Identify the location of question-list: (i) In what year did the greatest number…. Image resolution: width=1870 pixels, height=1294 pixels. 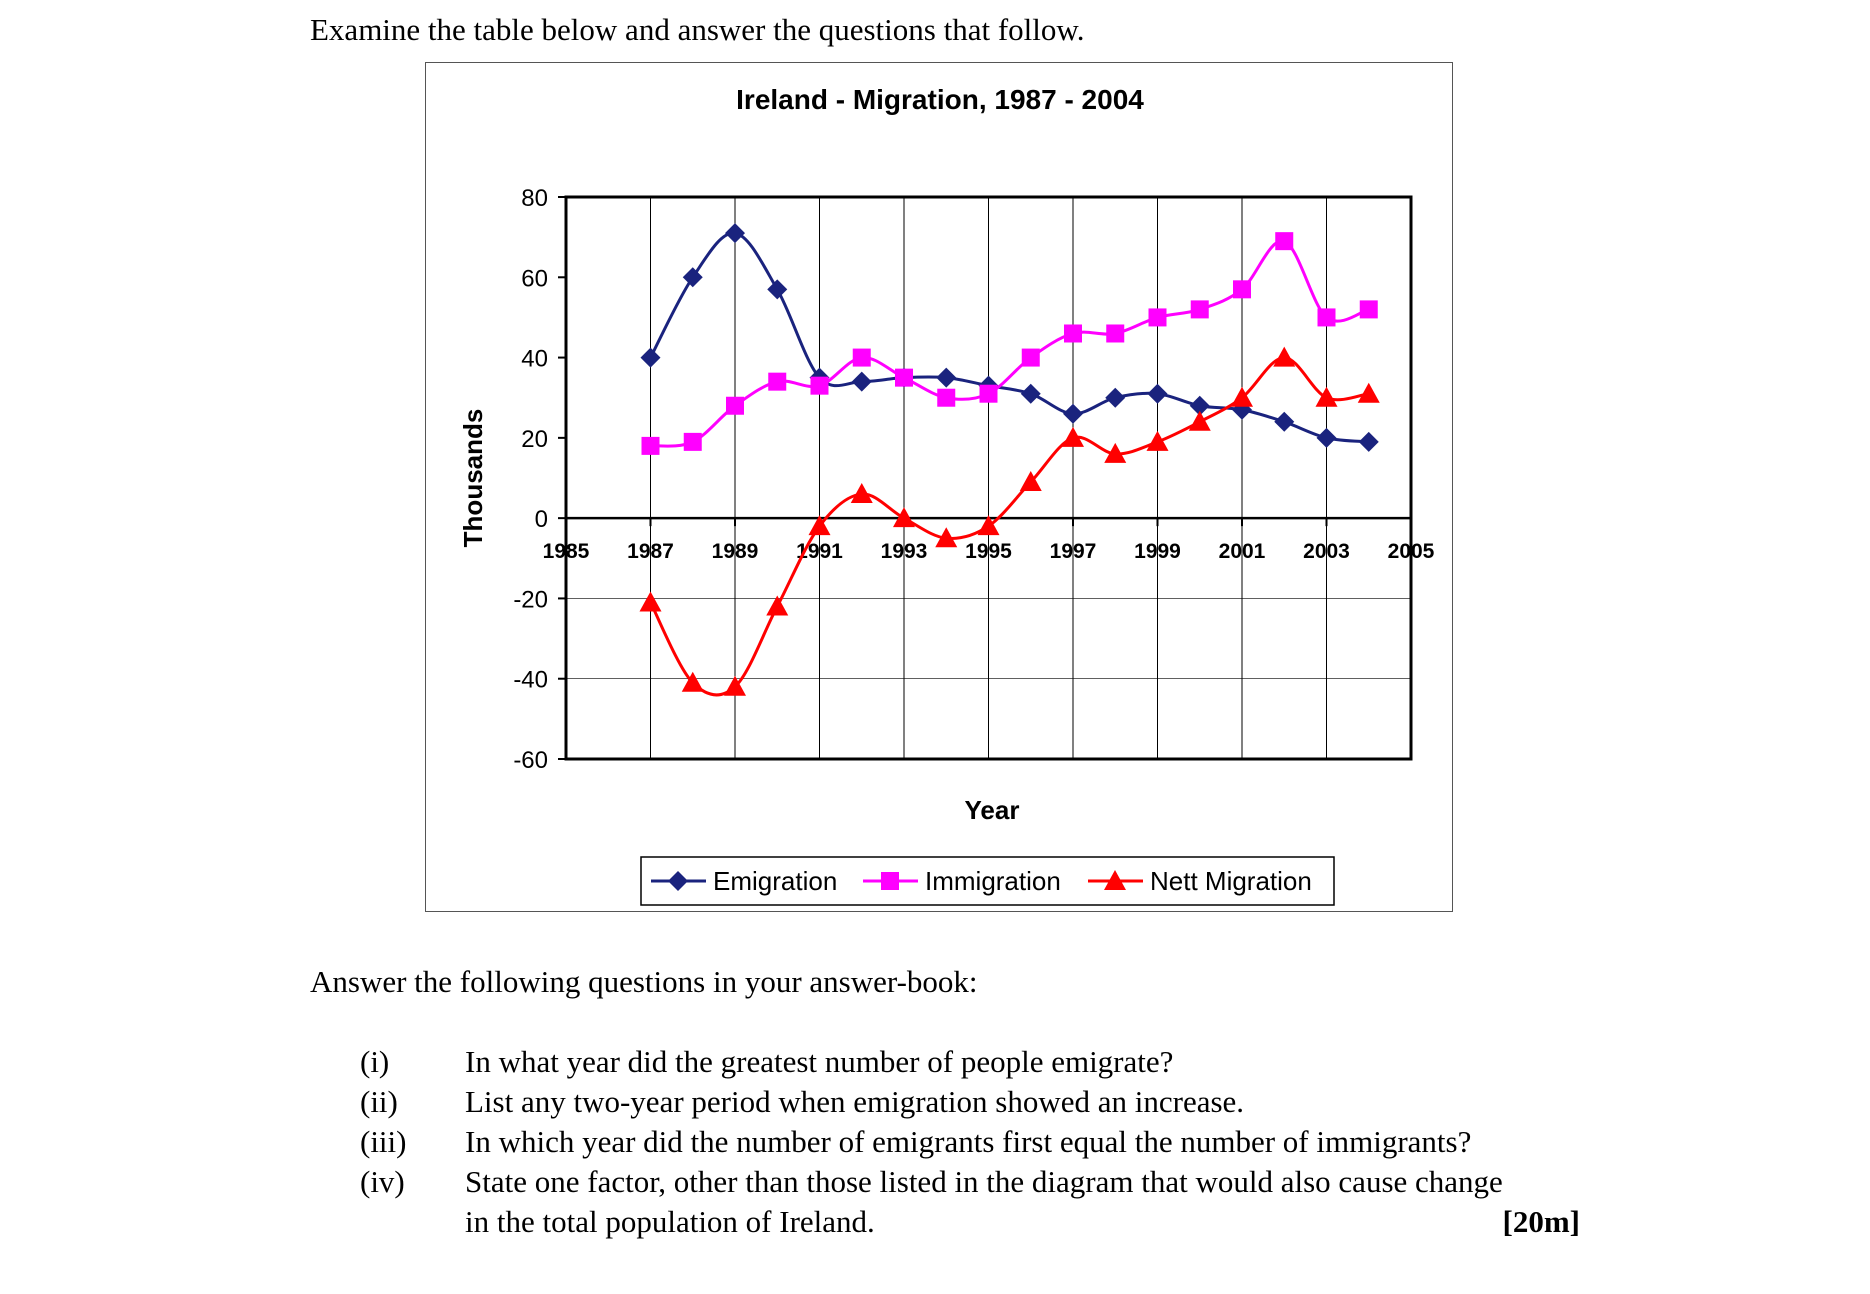
(970, 1142).